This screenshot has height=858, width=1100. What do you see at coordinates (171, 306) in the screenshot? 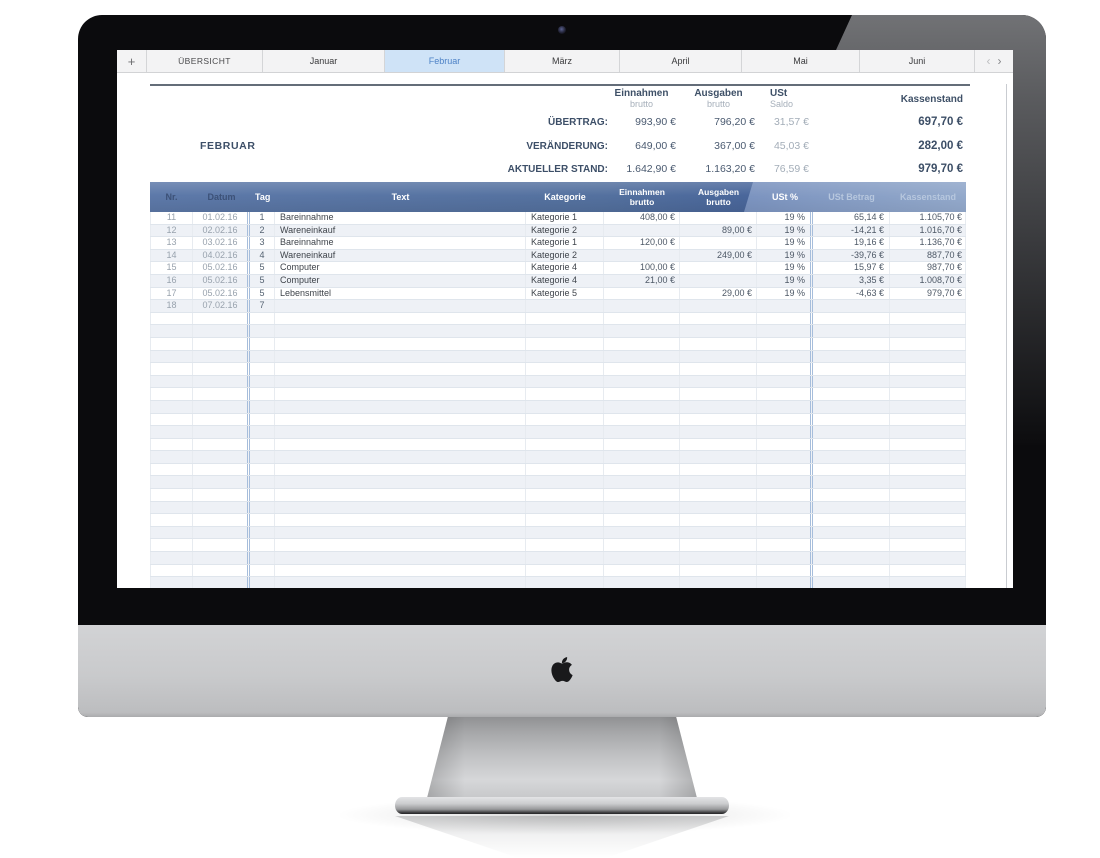
I see `table-cell: 18` at bounding box center [171, 306].